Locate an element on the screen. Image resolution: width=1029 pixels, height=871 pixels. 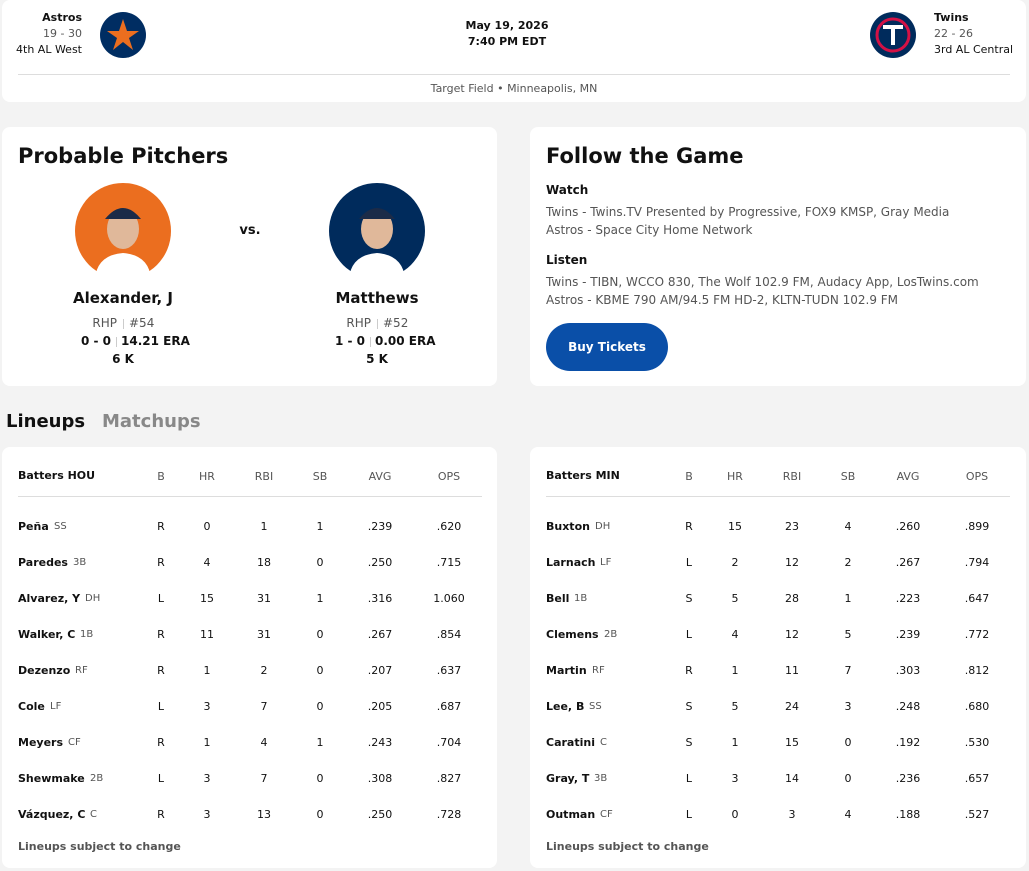
pitcher-strikeouts: 6 K is located at coordinates (123, 359).